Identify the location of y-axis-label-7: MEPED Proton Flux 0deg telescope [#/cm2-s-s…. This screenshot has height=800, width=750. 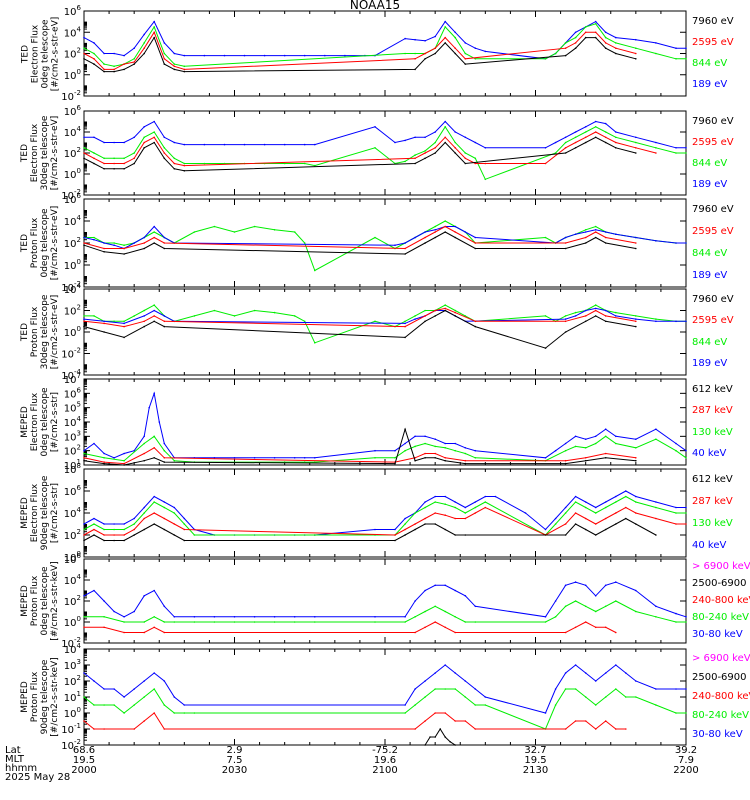
(40, 601).